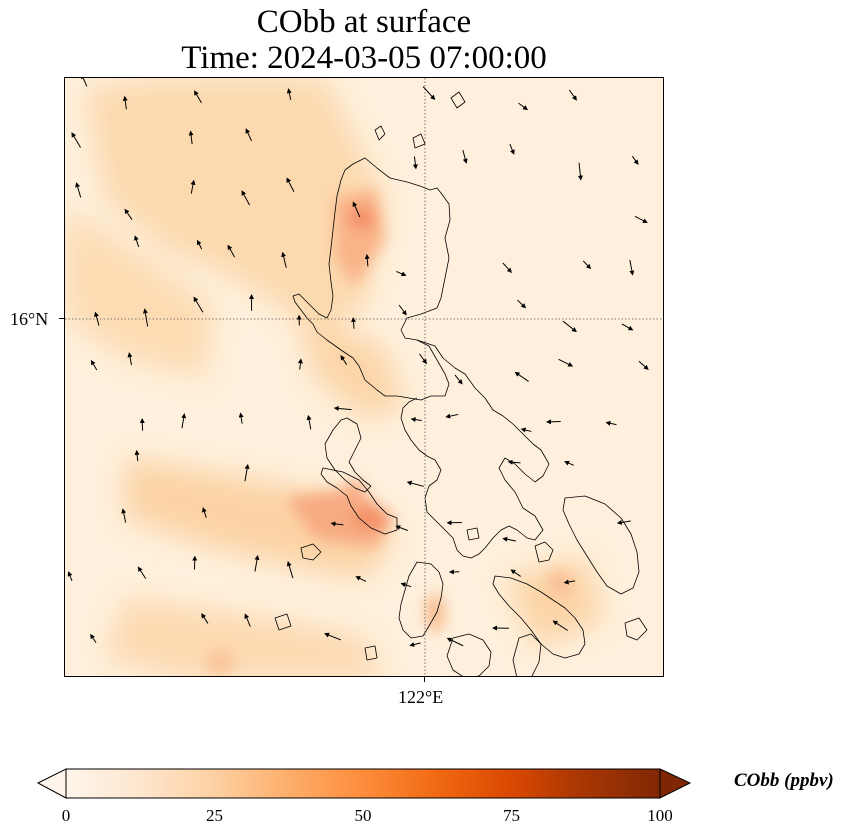 The width and height of the screenshot is (854, 836). I want to click on lat-tick-label: 16°N, so click(29, 319).